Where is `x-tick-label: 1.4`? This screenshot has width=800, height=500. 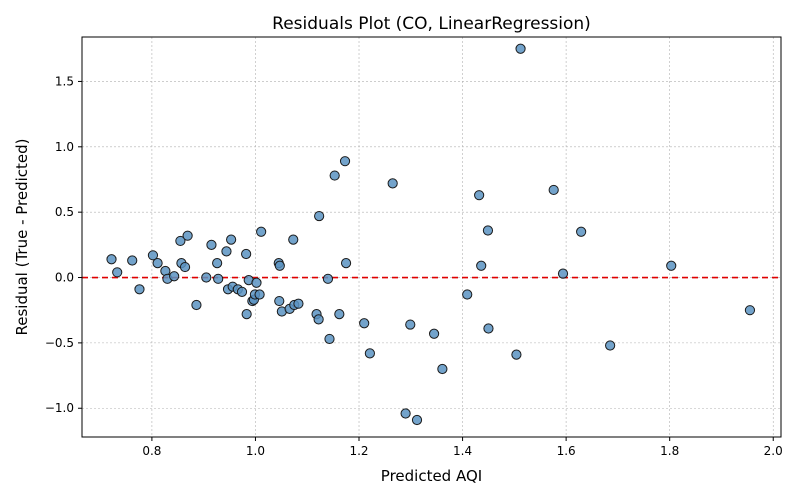
x-tick-label: 1.4 is located at coordinates (462, 451).